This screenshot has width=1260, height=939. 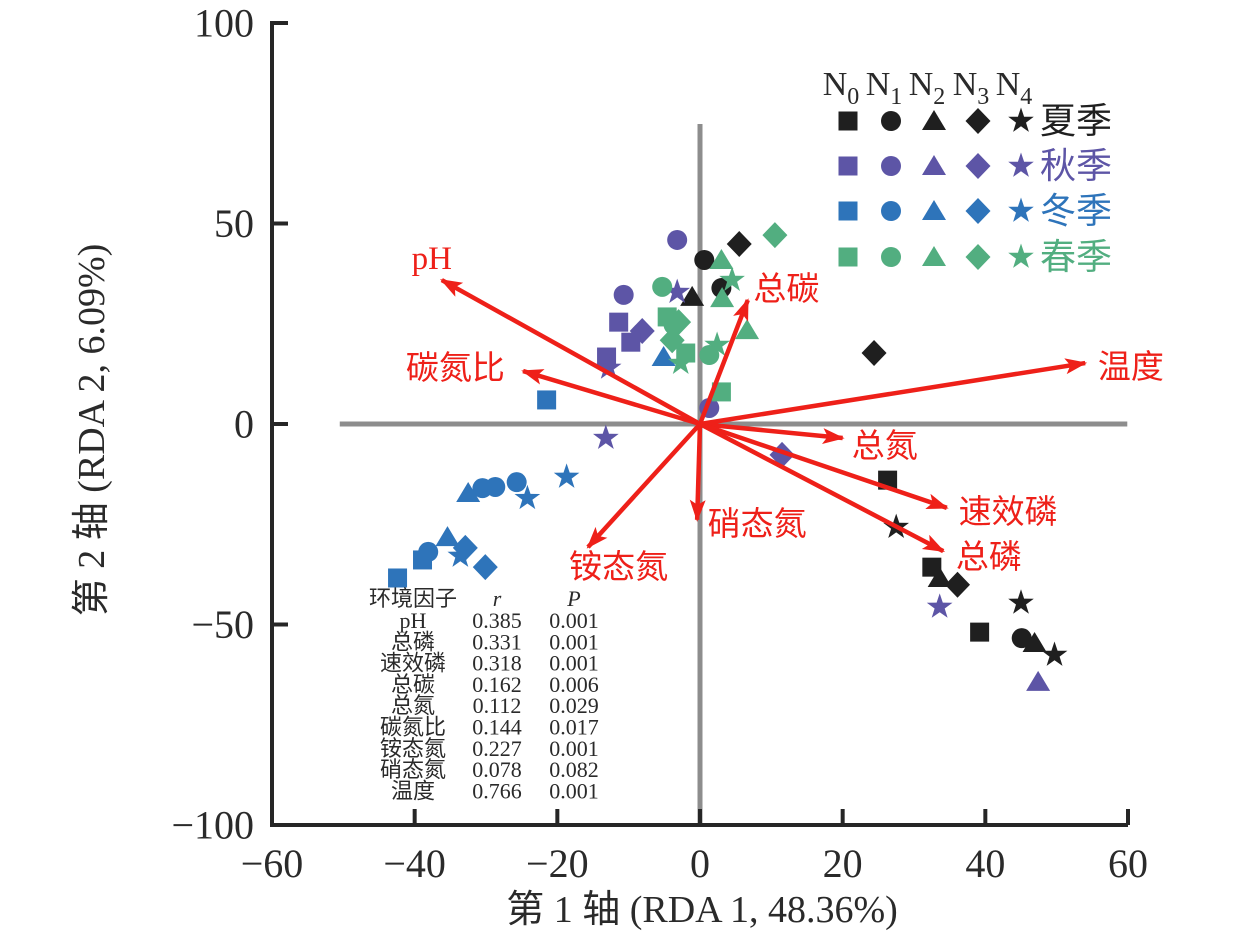 I want to click on table-cell: 0.318, so click(x=497, y=663).